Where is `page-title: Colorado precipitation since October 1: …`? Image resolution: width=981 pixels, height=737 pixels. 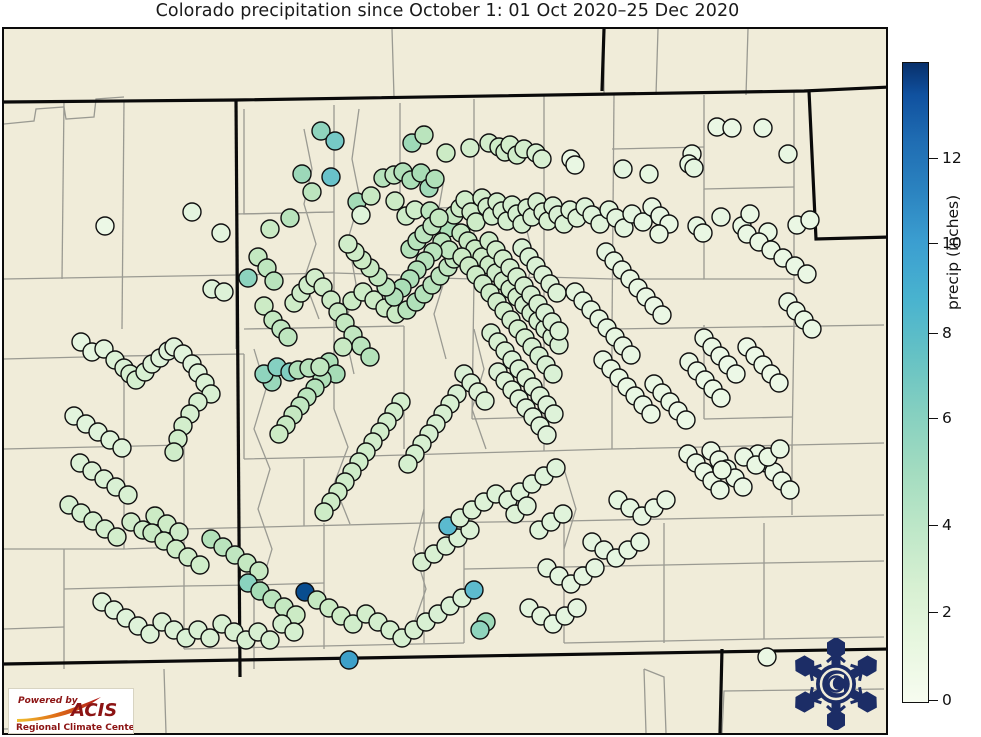 page-title: Colorado precipitation since October 1: … is located at coordinates (447, 11).